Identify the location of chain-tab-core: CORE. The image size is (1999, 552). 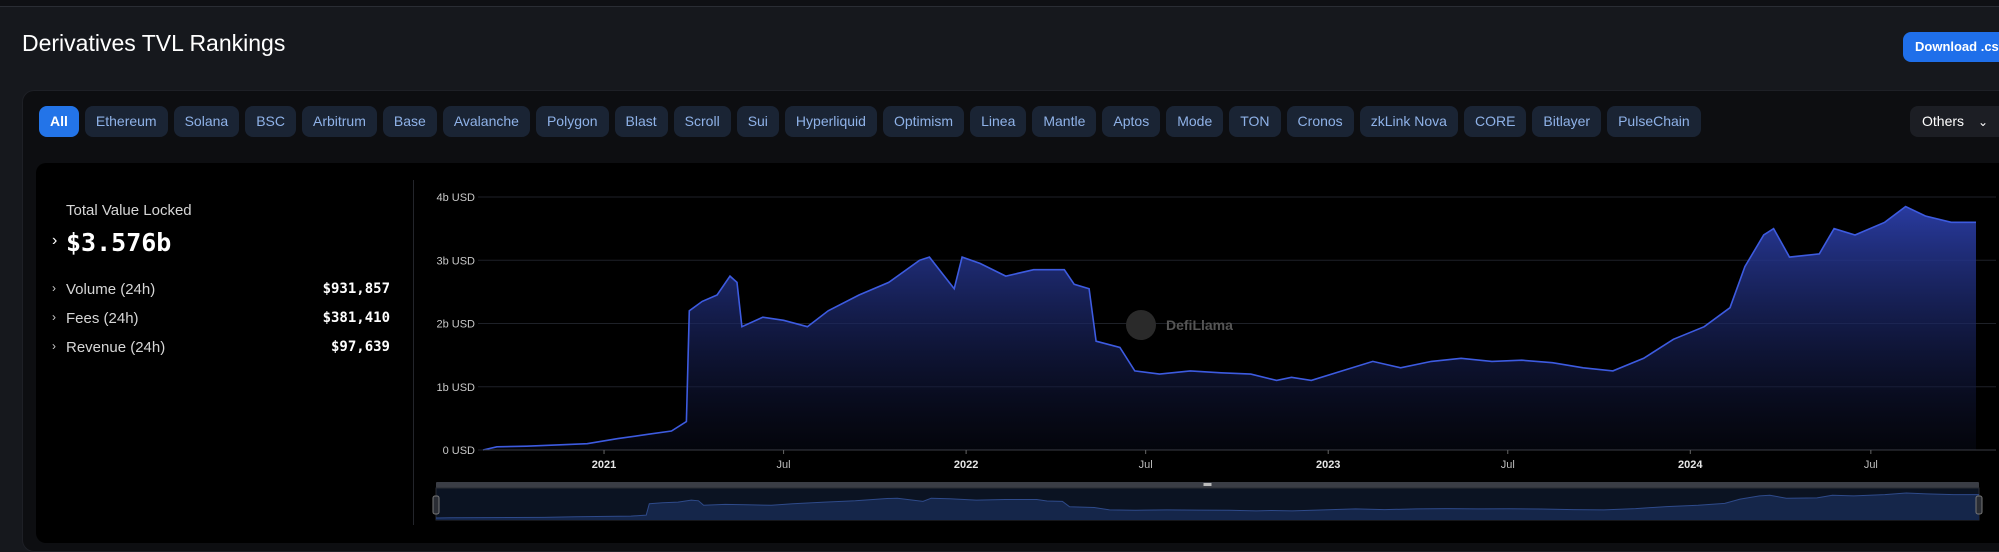
(1495, 121).